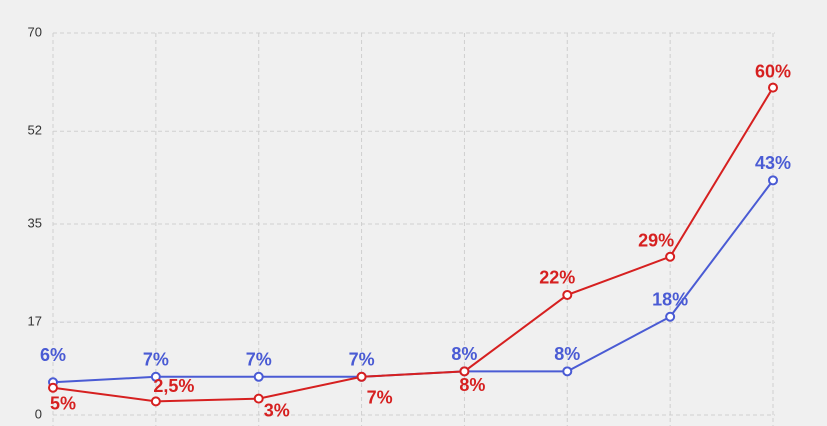 The width and height of the screenshot is (827, 426). What do you see at coordinates (53, 355) in the screenshot?
I see `value-label: 6%` at bounding box center [53, 355].